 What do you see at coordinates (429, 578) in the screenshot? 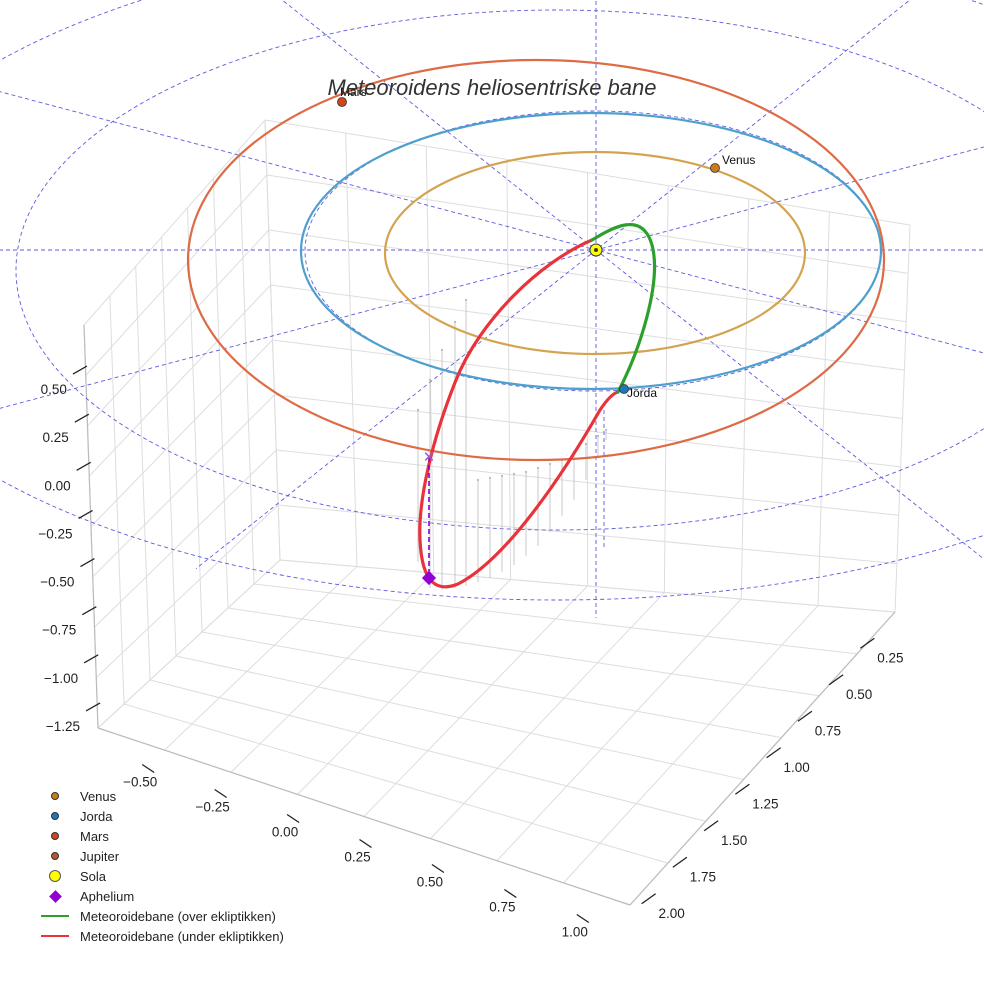
I see `aphelion-marker` at bounding box center [429, 578].